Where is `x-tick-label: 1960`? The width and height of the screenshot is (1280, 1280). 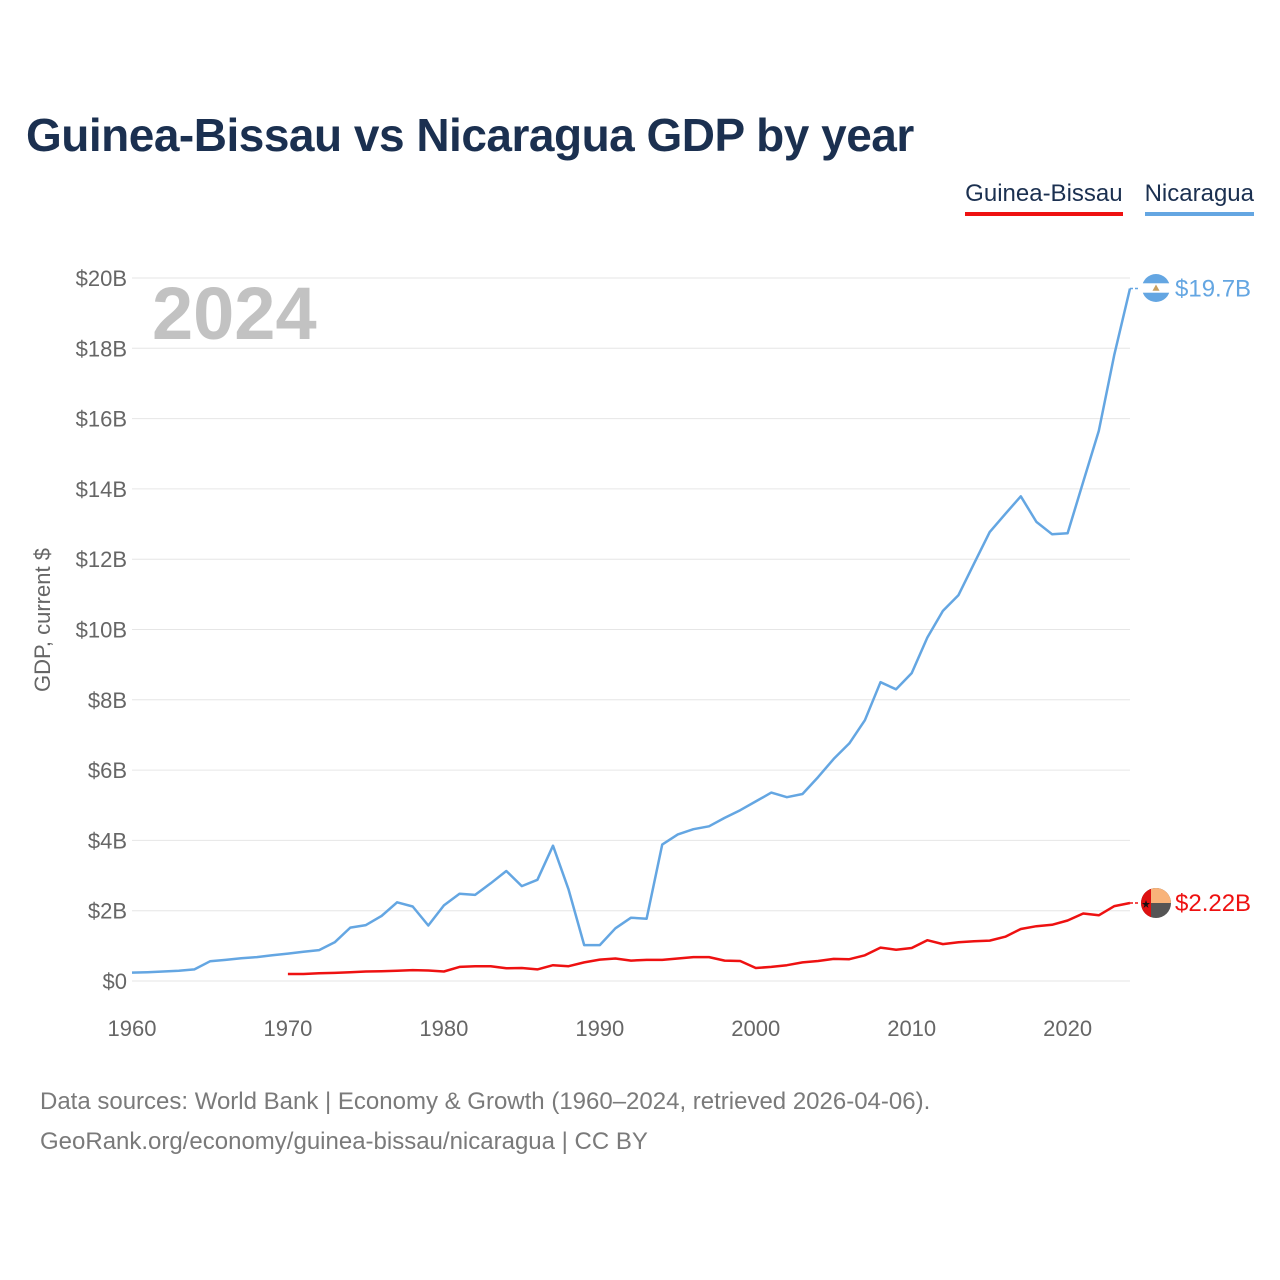 x-tick-label: 1960 is located at coordinates (132, 1028).